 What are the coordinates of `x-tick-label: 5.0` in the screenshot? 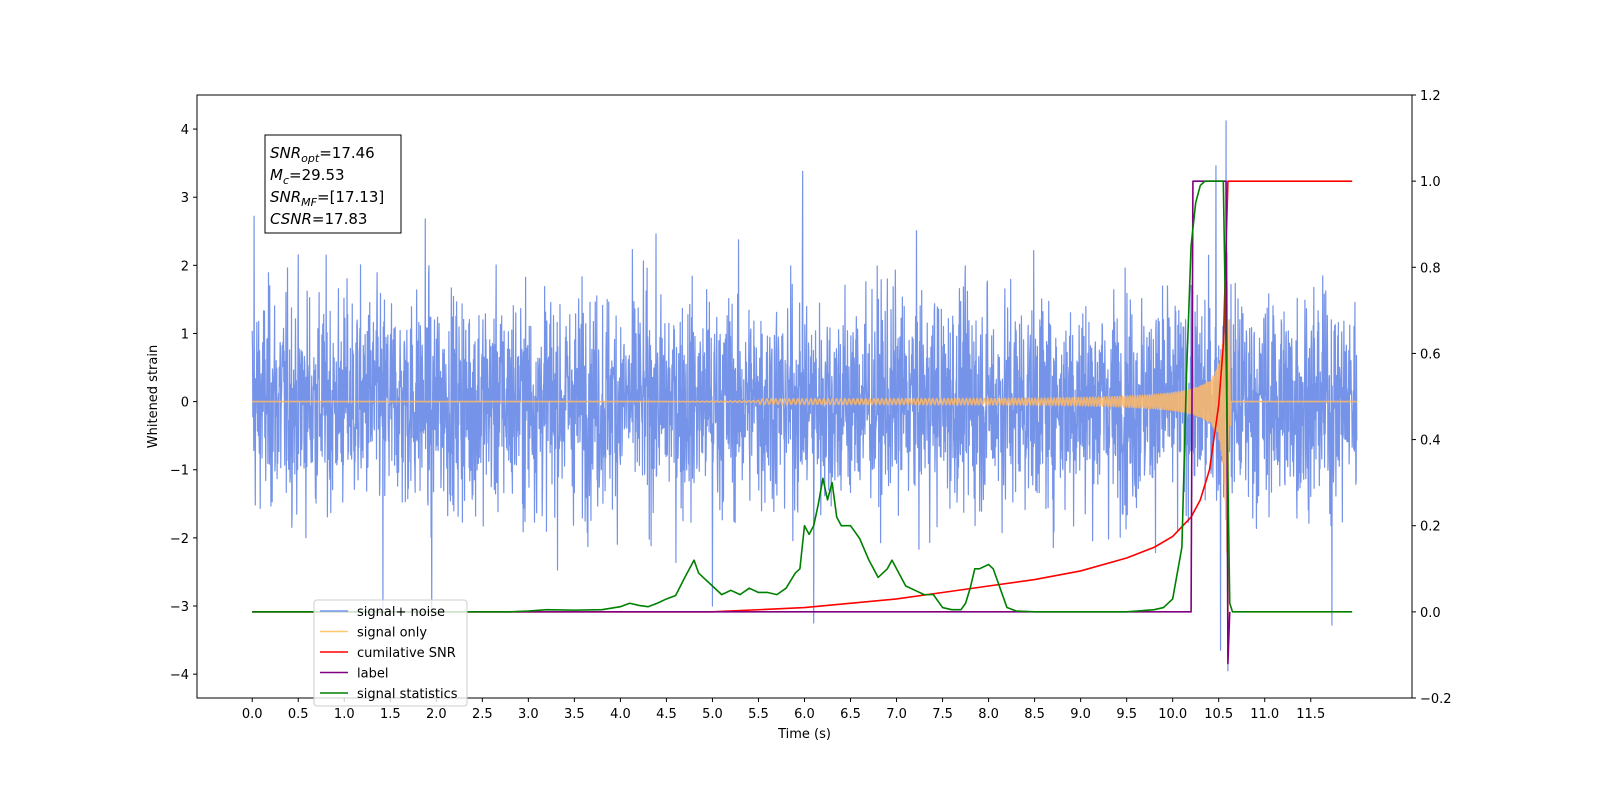 It's located at (712, 714).